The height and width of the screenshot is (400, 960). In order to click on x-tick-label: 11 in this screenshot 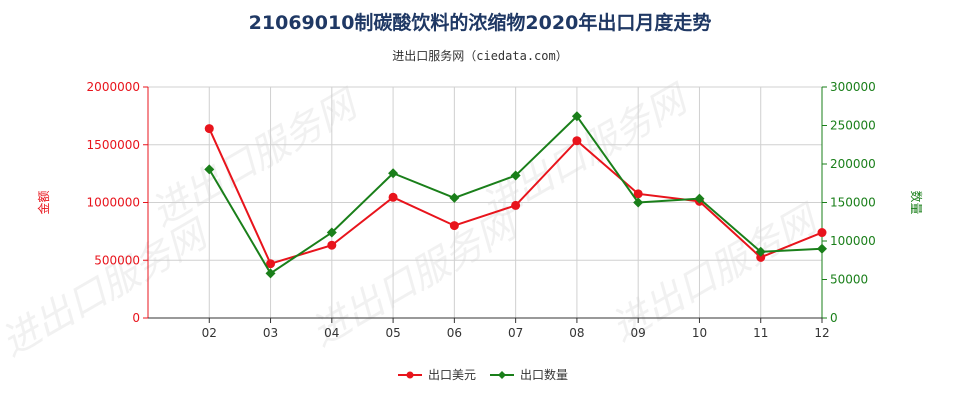, I will do `click(760, 333)`.